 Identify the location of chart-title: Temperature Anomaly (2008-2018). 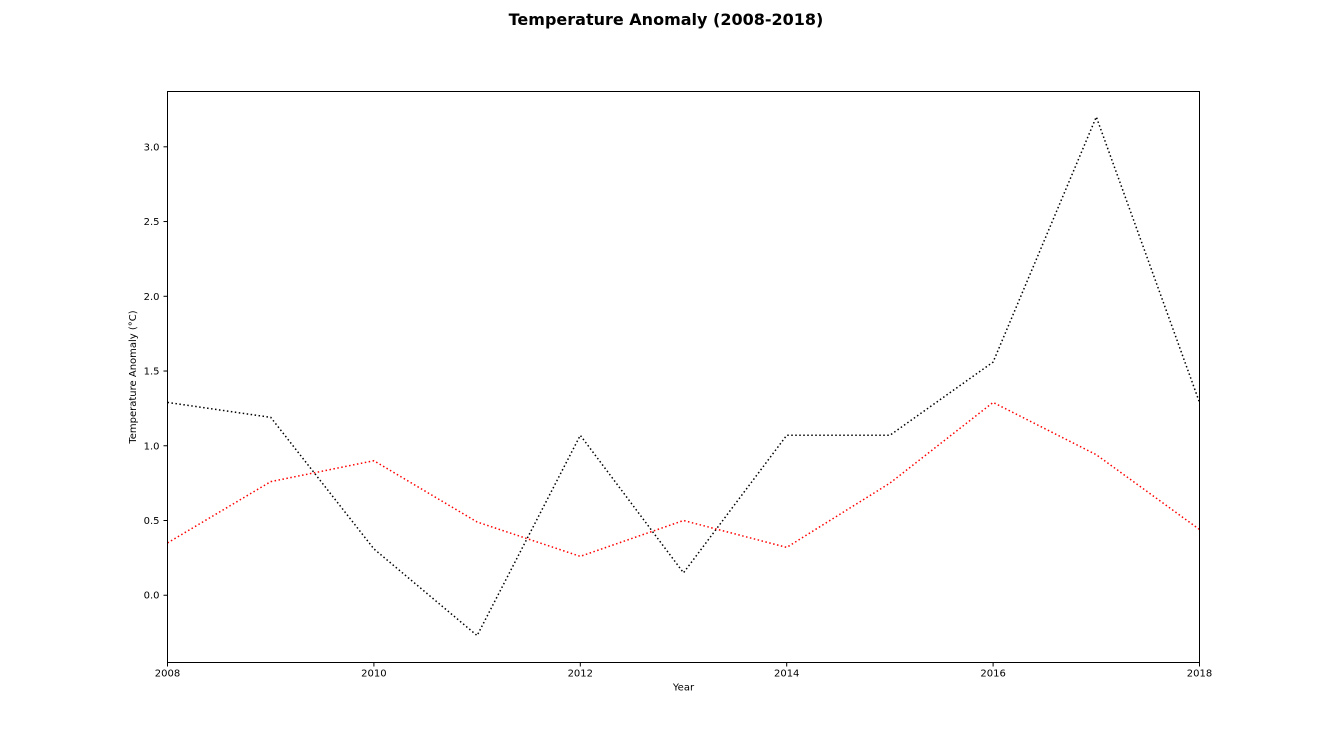
(666, 19).